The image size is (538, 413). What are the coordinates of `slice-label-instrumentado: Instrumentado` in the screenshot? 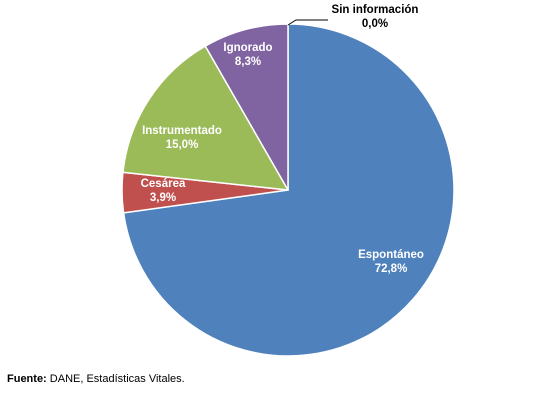 It's located at (182, 131).